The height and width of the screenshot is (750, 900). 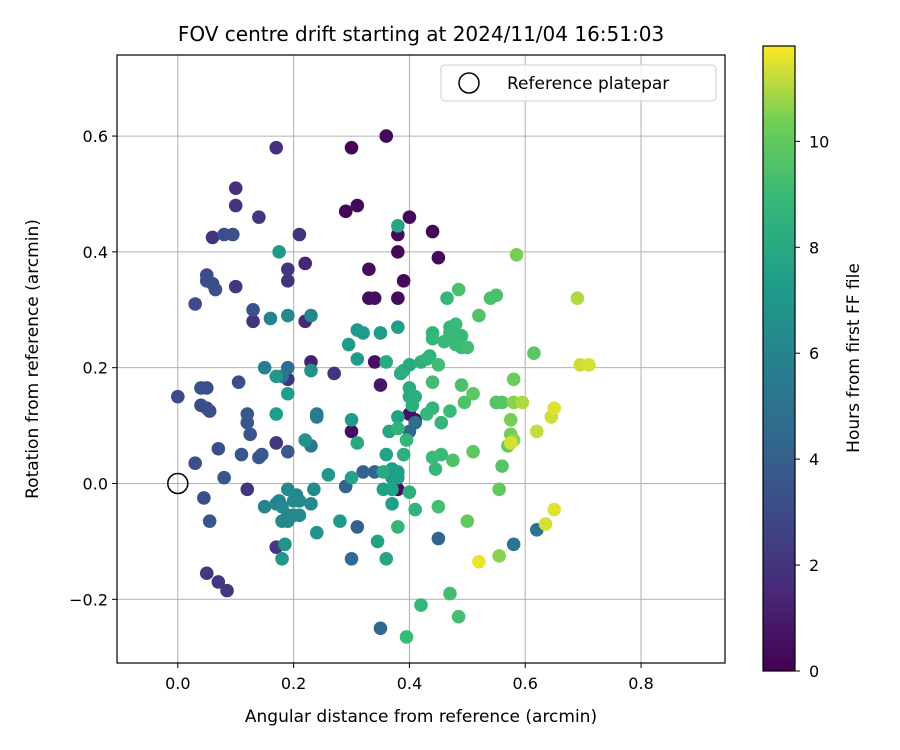 I want to click on reference-platepar-marker, so click(x=178, y=483).